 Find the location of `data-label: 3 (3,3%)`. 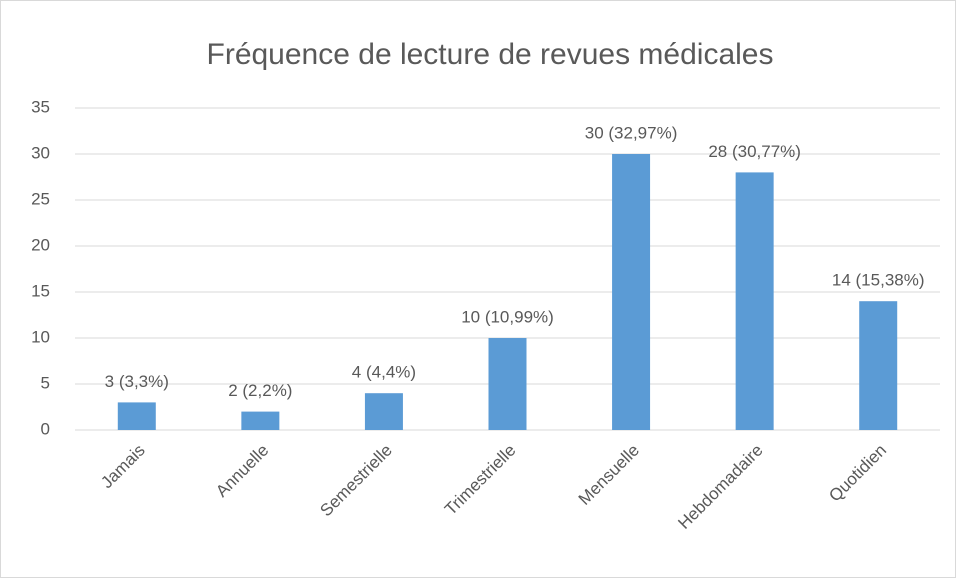

data-label: 3 (3,3%) is located at coordinates (137, 381).